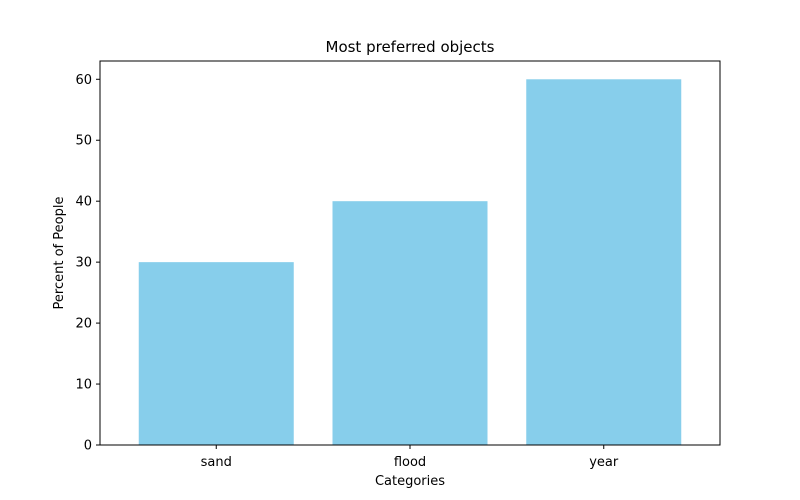 This screenshot has width=800, height=500. What do you see at coordinates (83, 263) in the screenshot?
I see `y-tick-label: 30` at bounding box center [83, 263].